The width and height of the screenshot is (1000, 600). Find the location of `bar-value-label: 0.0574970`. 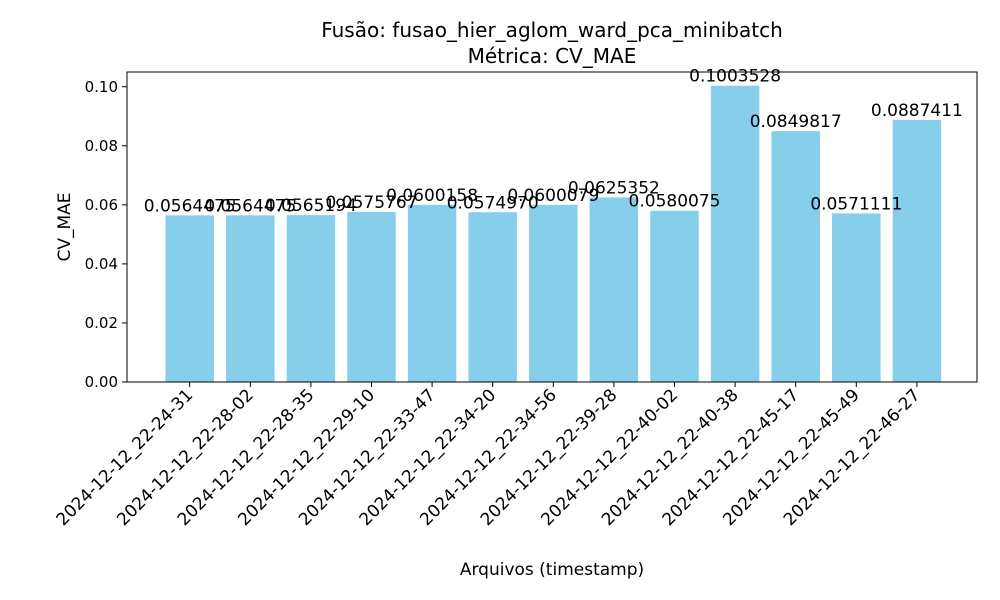

bar-value-label: 0.0574970 is located at coordinates (493, 203).